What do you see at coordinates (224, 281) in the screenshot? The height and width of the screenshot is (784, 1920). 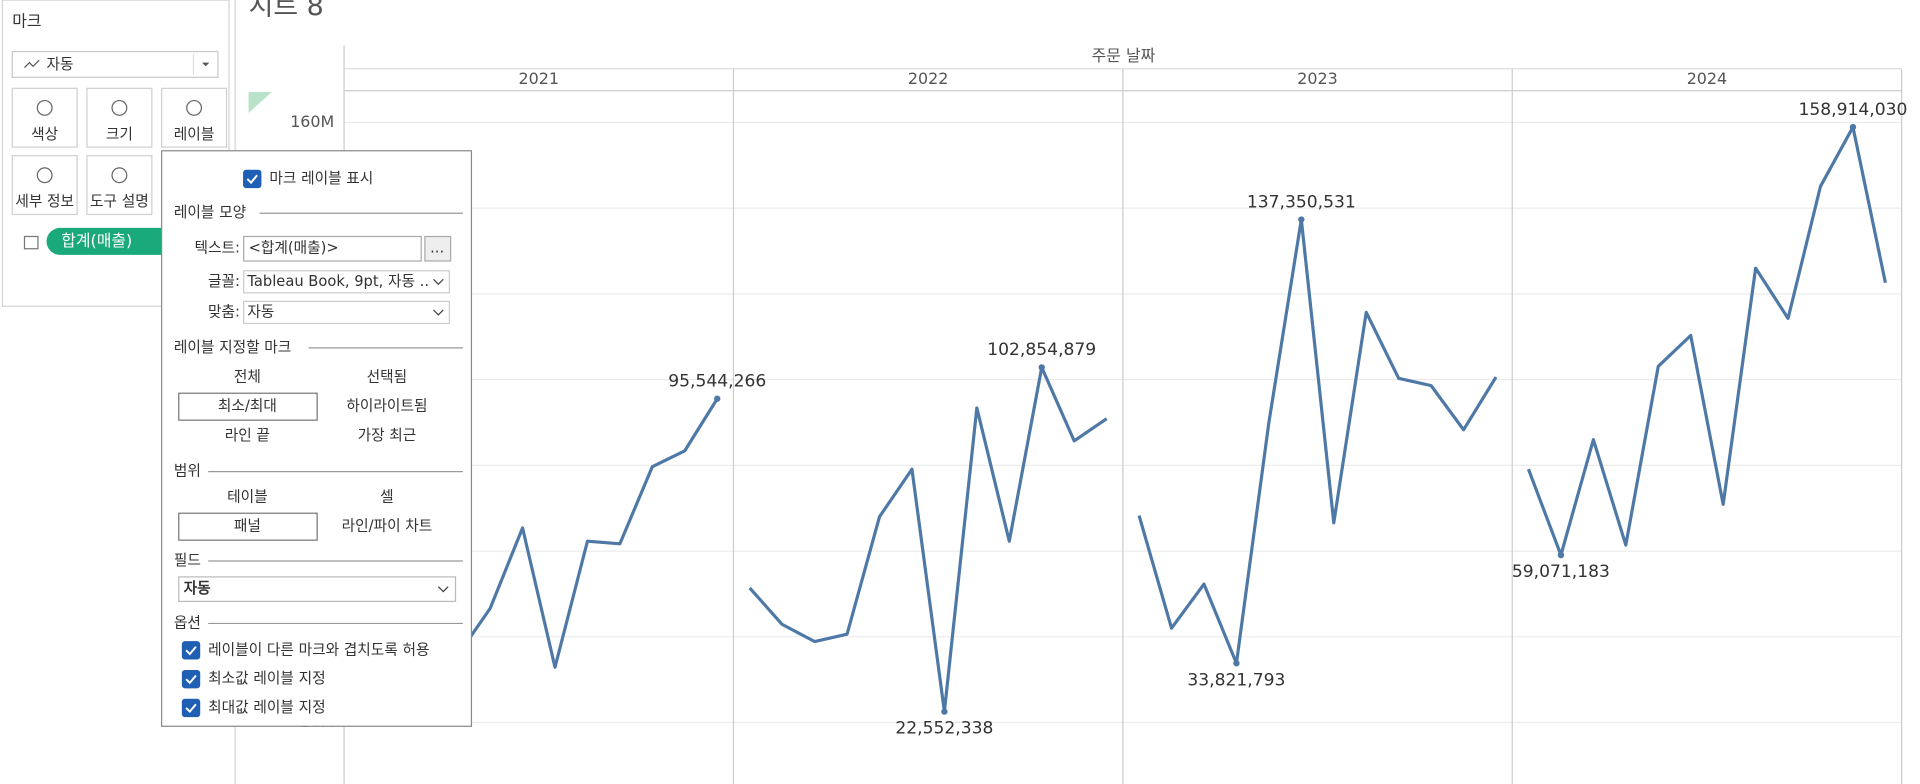 I see `field-label: 글꼴:` at bounding box center [224, 281].